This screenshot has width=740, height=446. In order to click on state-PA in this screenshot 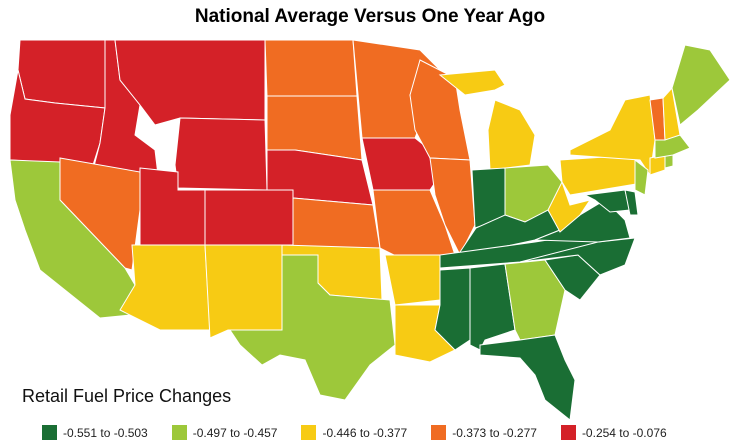, I will do `click(601, 175)`.